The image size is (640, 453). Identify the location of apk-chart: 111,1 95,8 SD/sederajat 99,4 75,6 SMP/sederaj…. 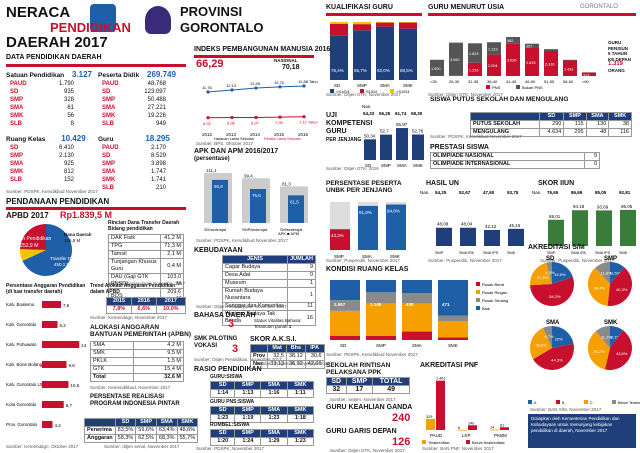
(256, 201).